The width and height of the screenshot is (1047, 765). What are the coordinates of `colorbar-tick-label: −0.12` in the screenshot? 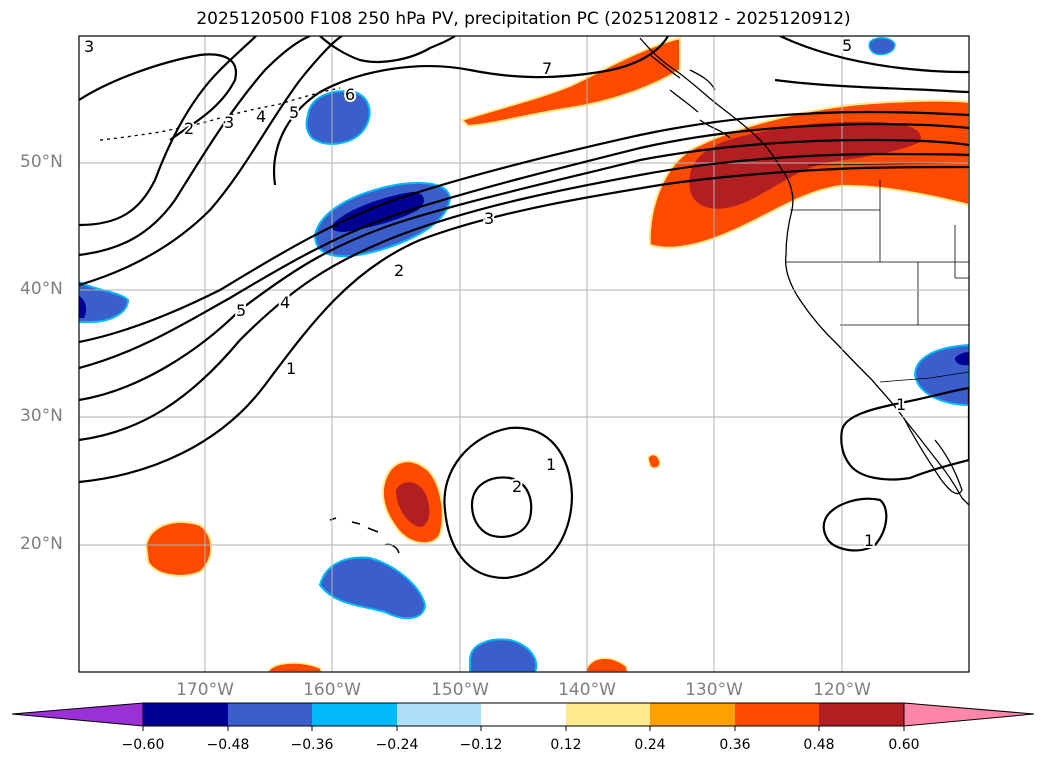 It's located at (481, 745).